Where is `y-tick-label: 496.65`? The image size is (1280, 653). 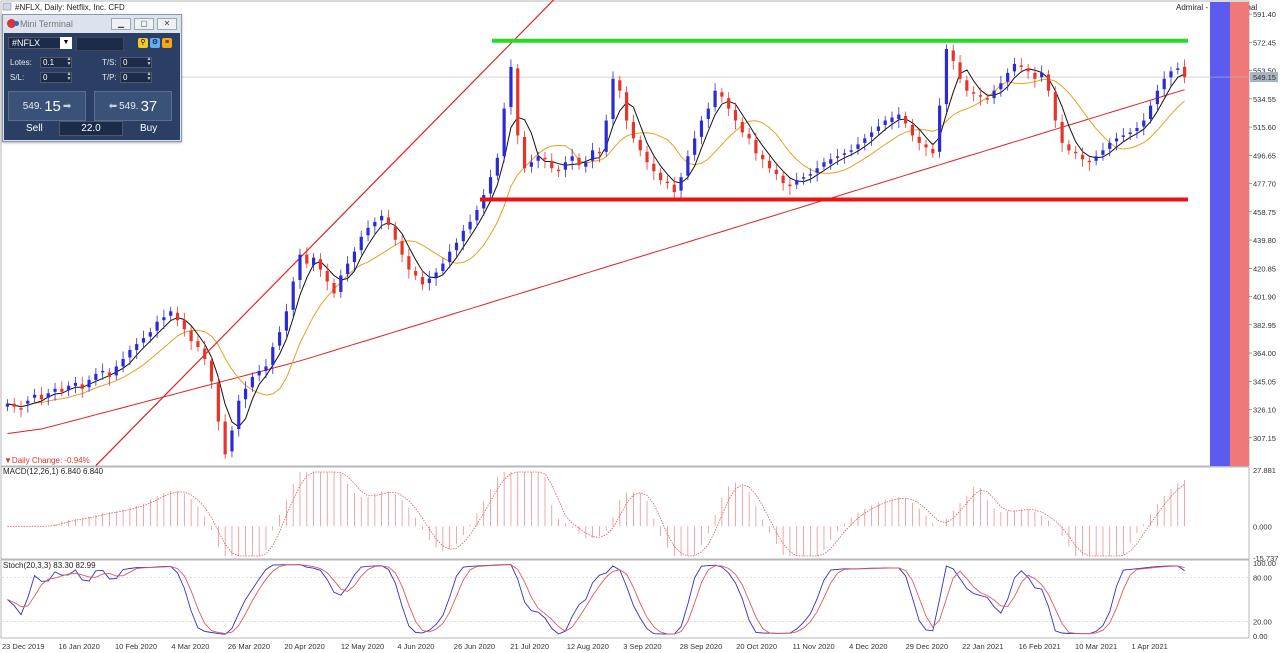
y-tick-label: 496.65 is located at coordinates (1264, 155).